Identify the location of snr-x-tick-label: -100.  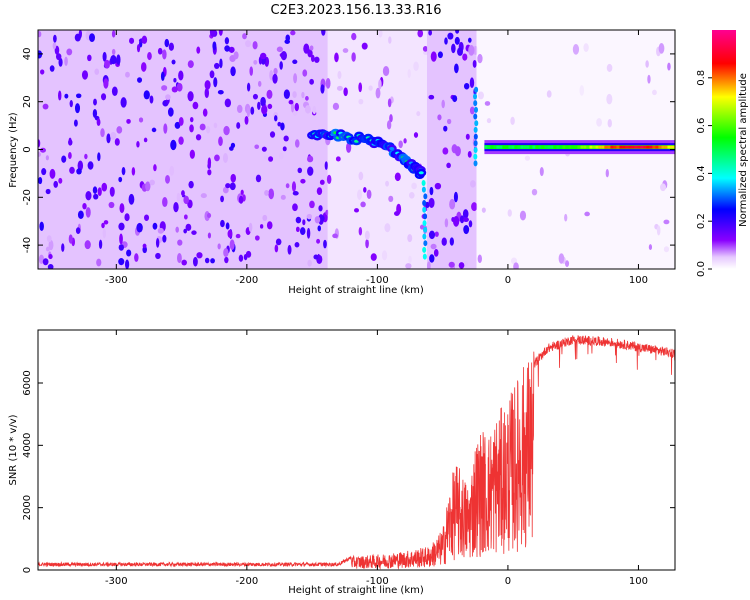
(377, 581).